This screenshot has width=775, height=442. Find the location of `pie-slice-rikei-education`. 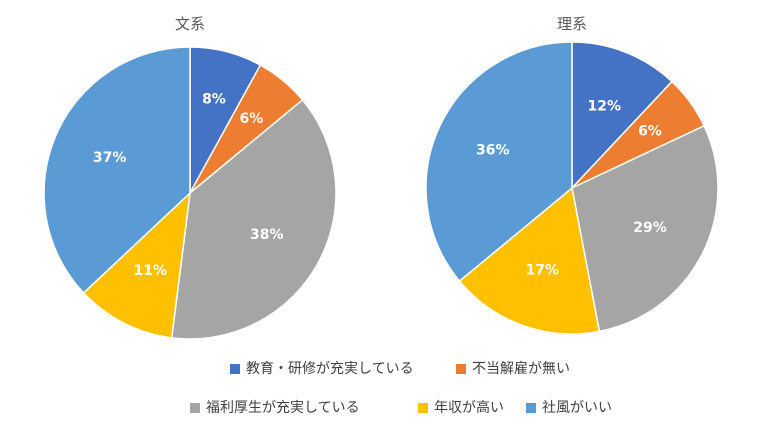

pie-slice-rikei-education is located at coordinates (622, 115).